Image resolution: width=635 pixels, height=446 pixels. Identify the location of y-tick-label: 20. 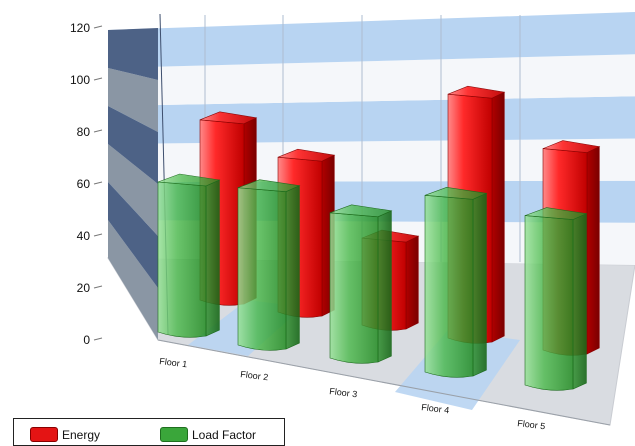
(84, 288).